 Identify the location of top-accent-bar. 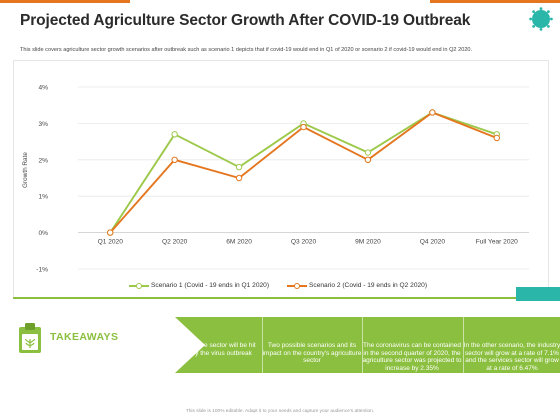
(280, 1).